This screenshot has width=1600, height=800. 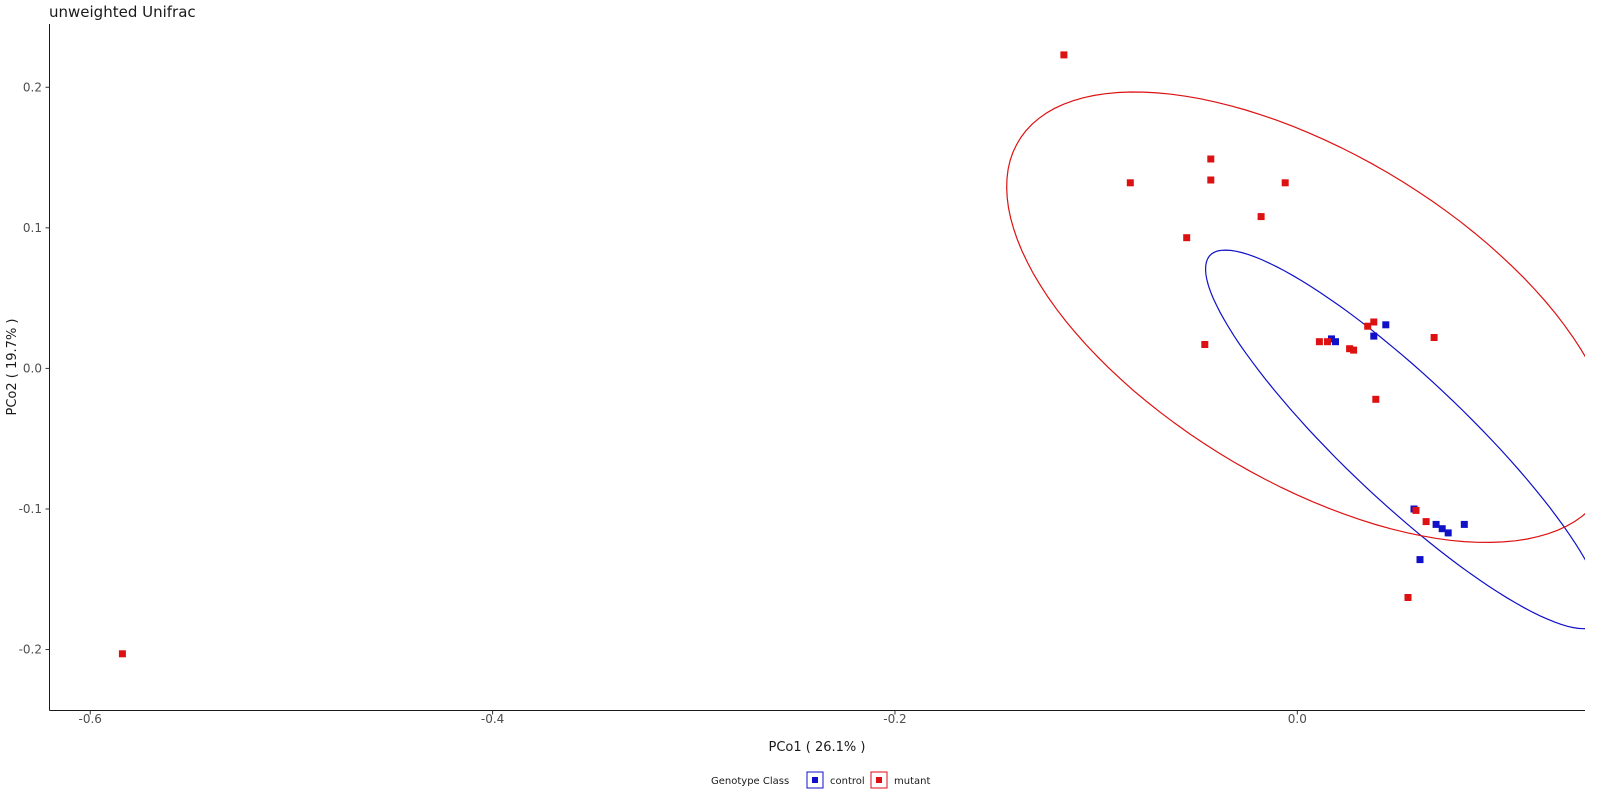 I want to click on y-tick-label: 0.1, so click(x=32, y=228).